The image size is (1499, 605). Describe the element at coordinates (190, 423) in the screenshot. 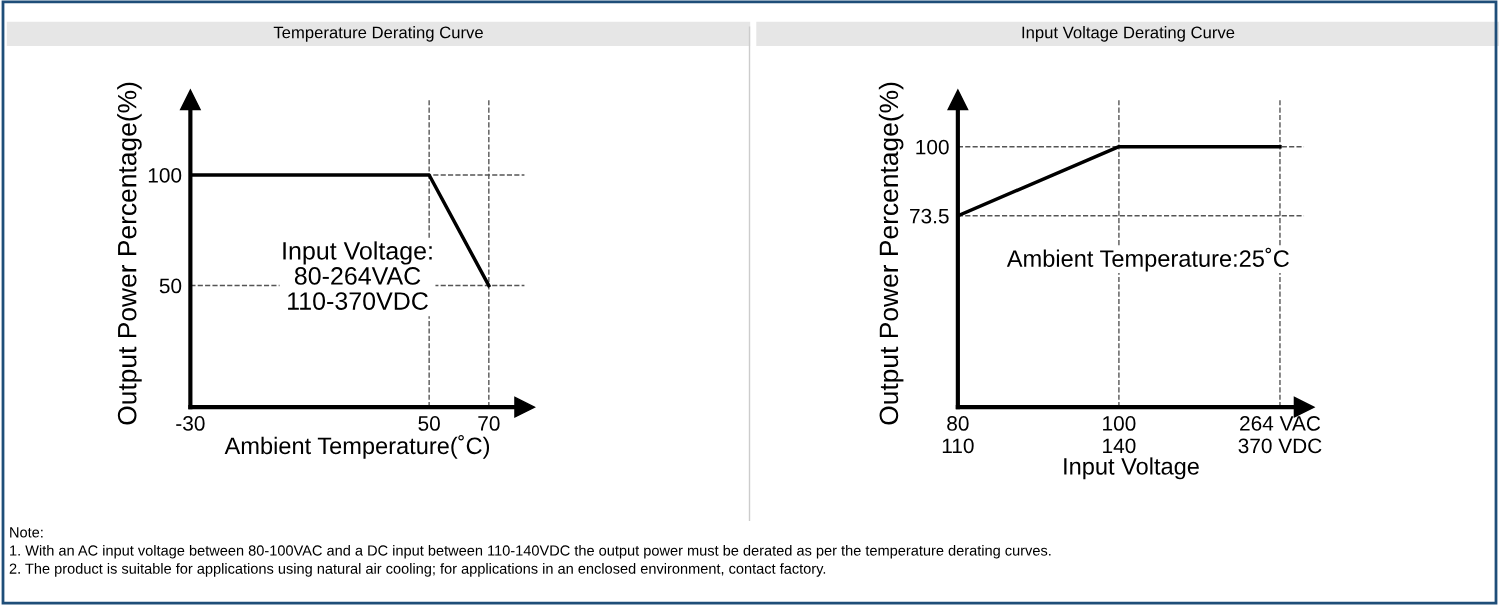

I see `x-tick-label: -30` at that location.